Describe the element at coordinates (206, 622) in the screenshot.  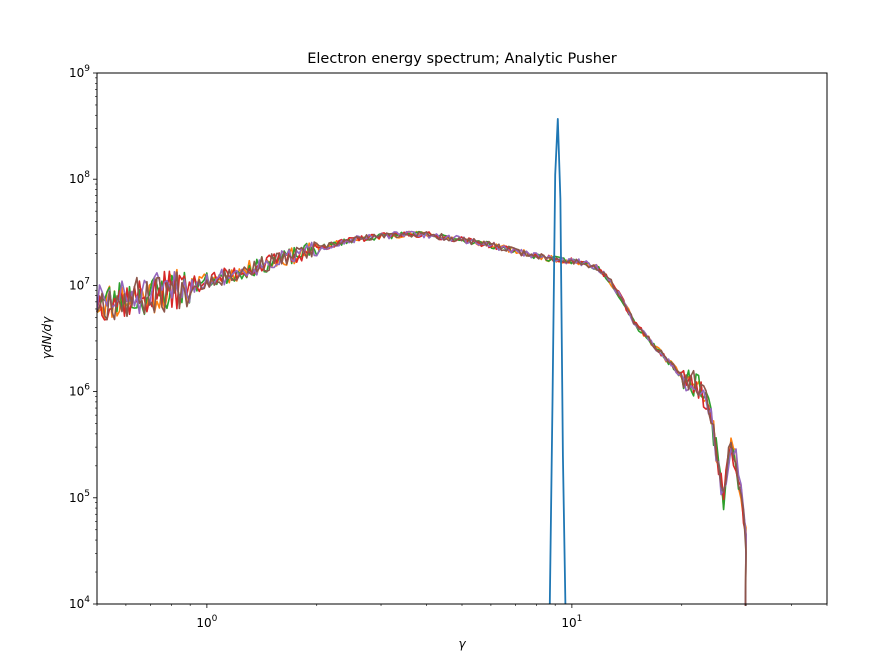
I see `x-tick-label: 10⁰` at that location.